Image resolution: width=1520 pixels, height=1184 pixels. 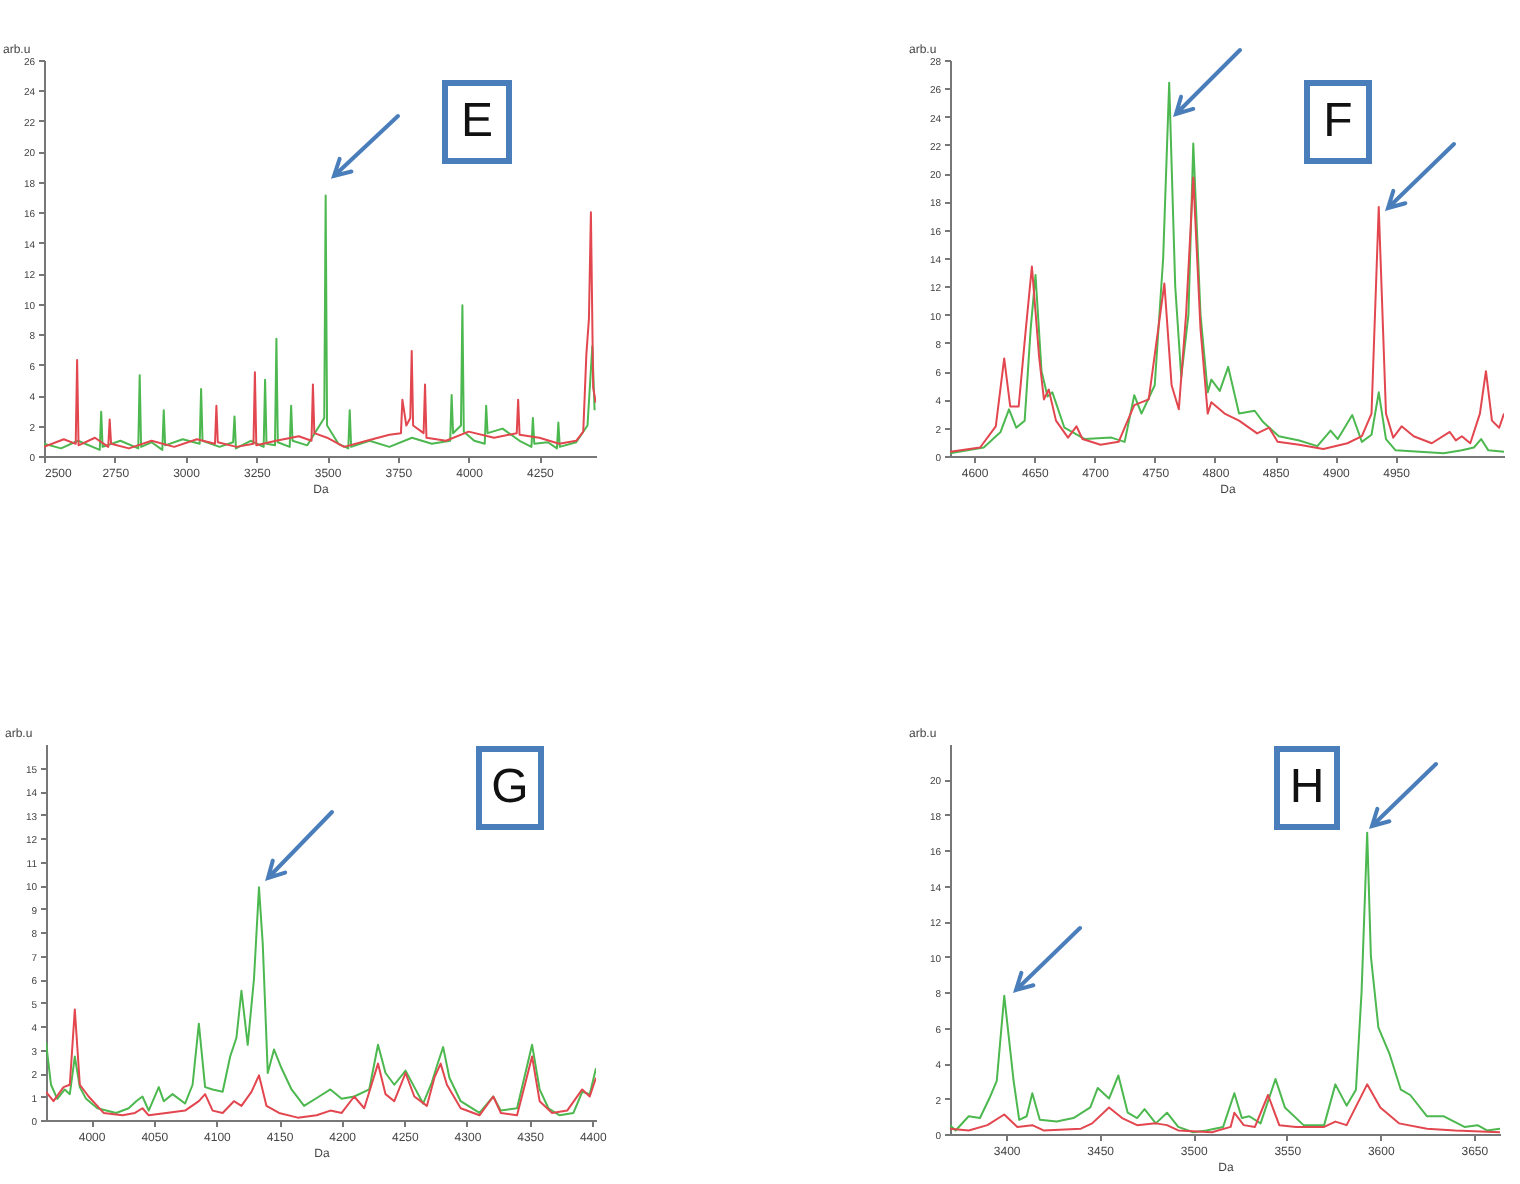 What do you see at coordinates (1307, 788) in the screenshot?
I see `annotation: H` at bounding box center [1307, 788].